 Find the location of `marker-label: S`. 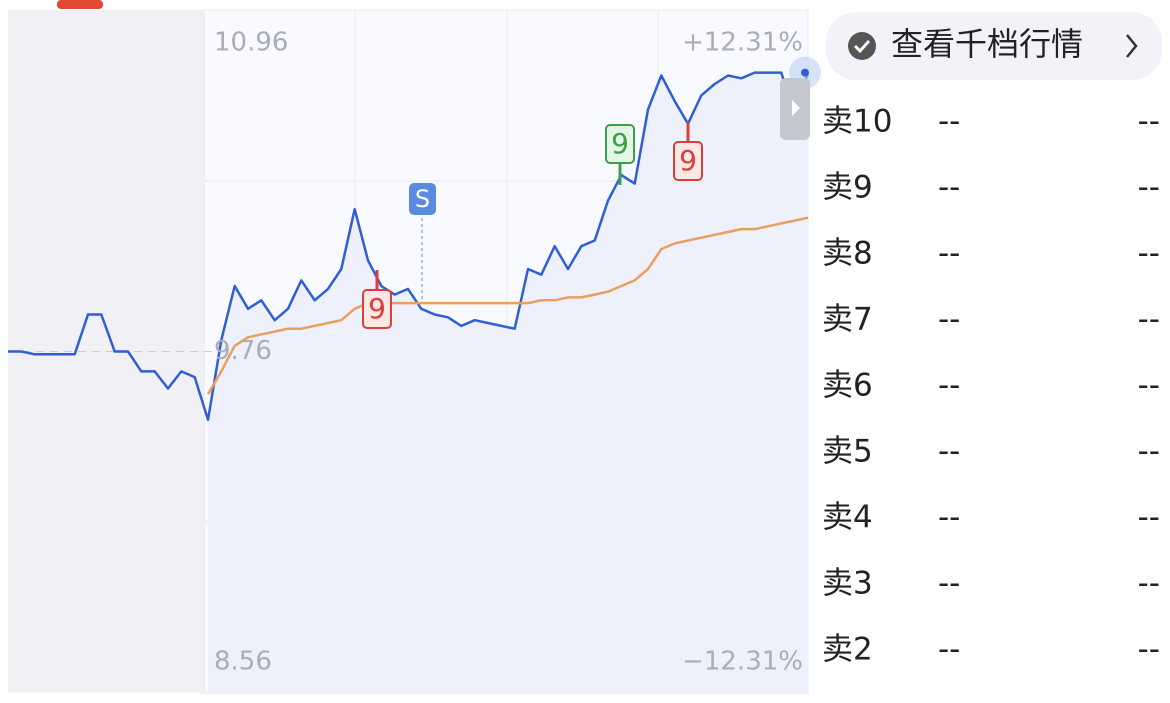

marker-label: S is located at coordinates (422, 199).